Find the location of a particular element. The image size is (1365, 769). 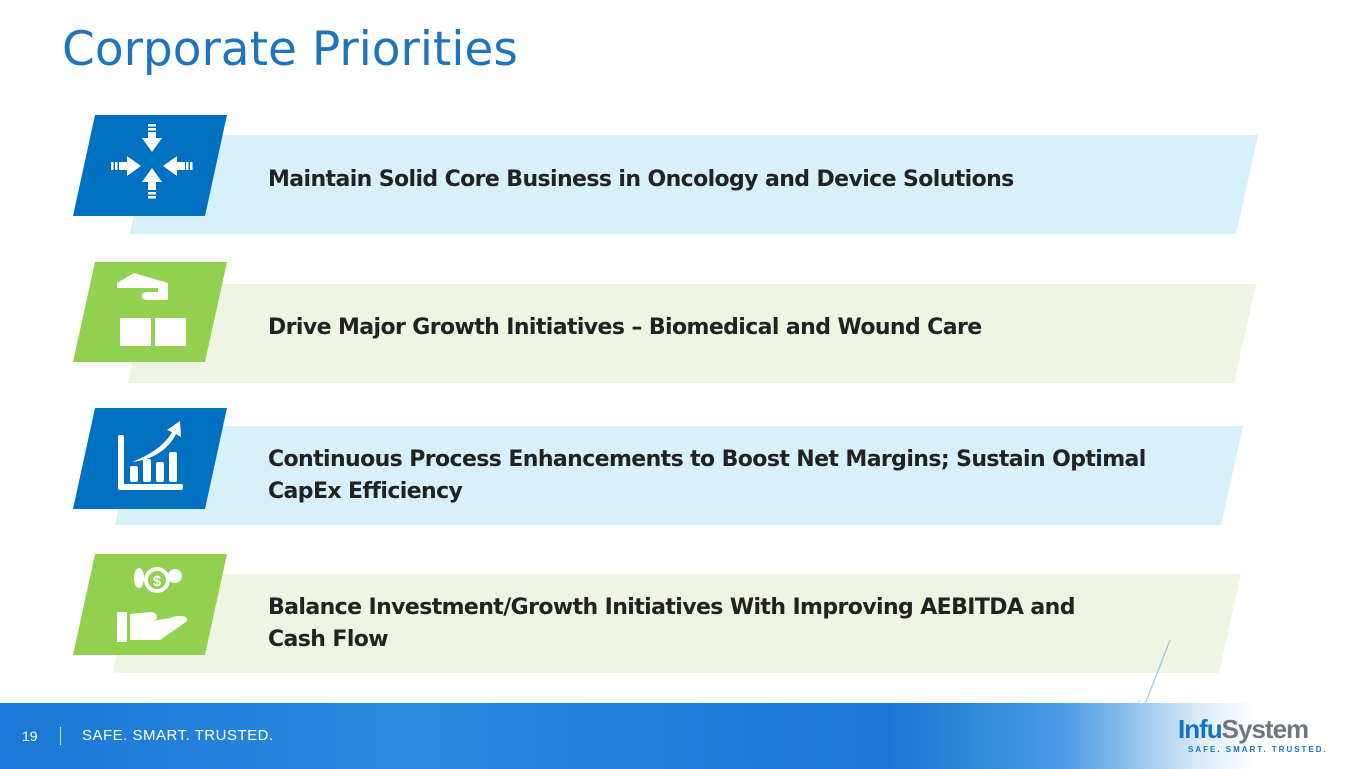

logo-name-part2: System is located at coordinates (1265, 729).